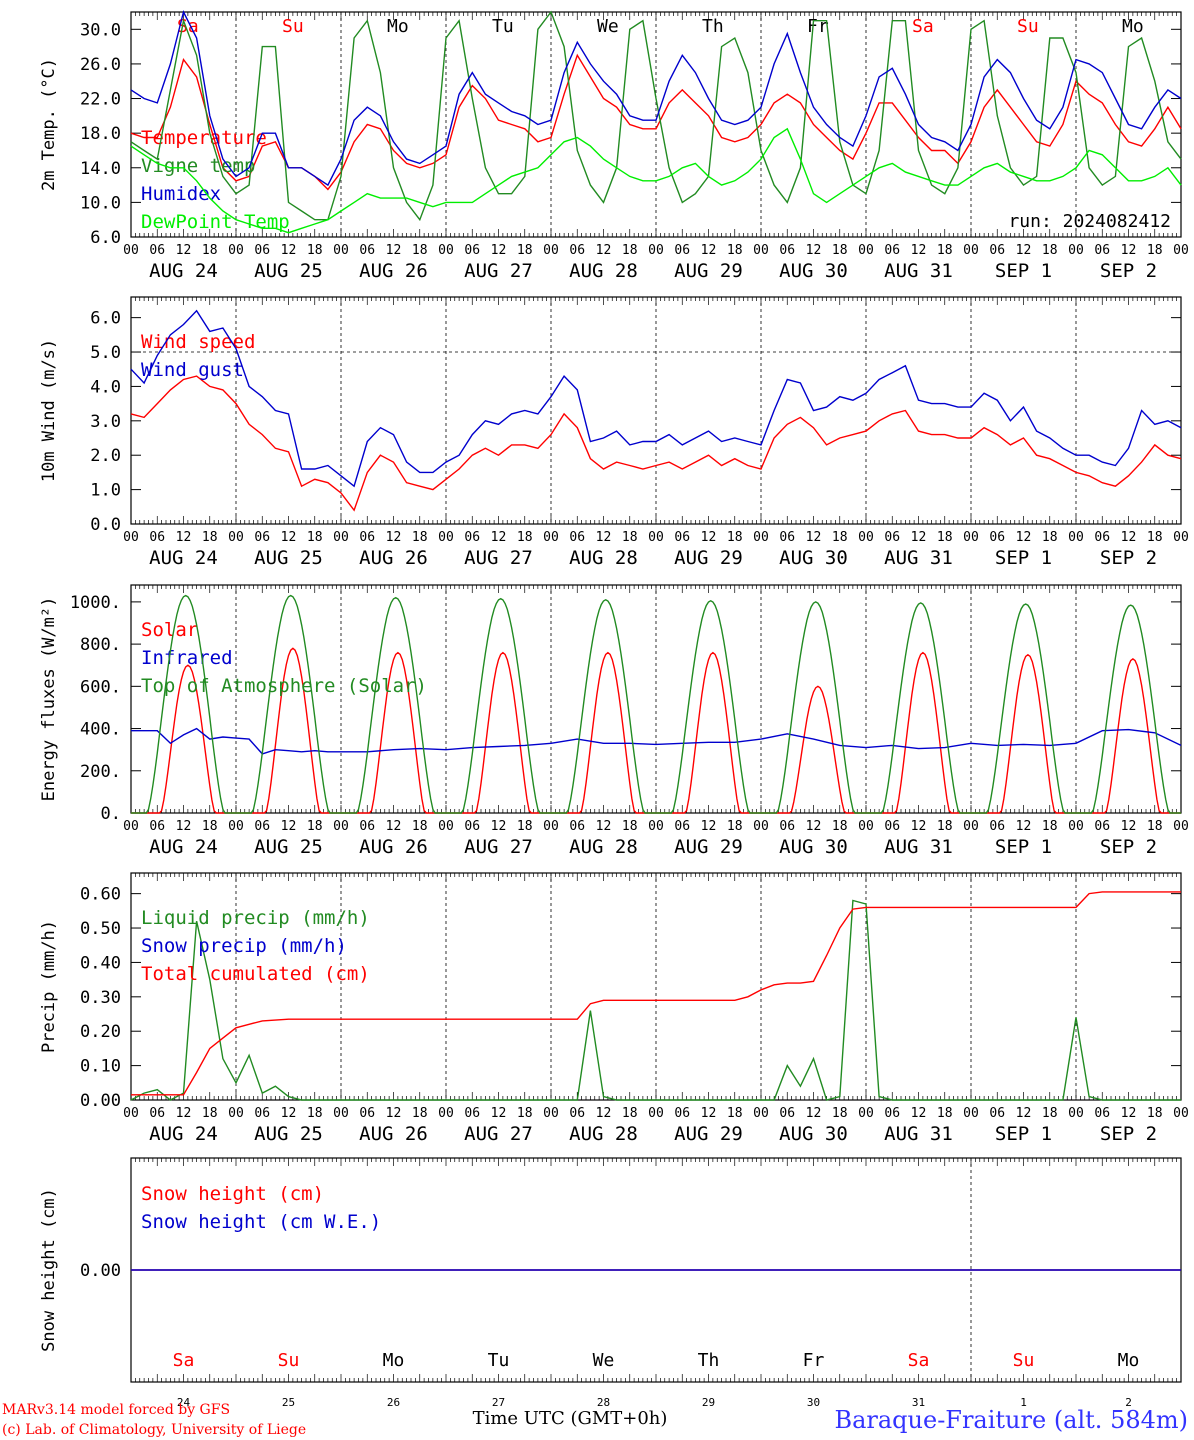 This screenshot has width=1194, height=1440. Describe the element at coordinates (49, 410) in the screenshot. I see `y-axis-label: 10m Wind (m/s)` at that location.